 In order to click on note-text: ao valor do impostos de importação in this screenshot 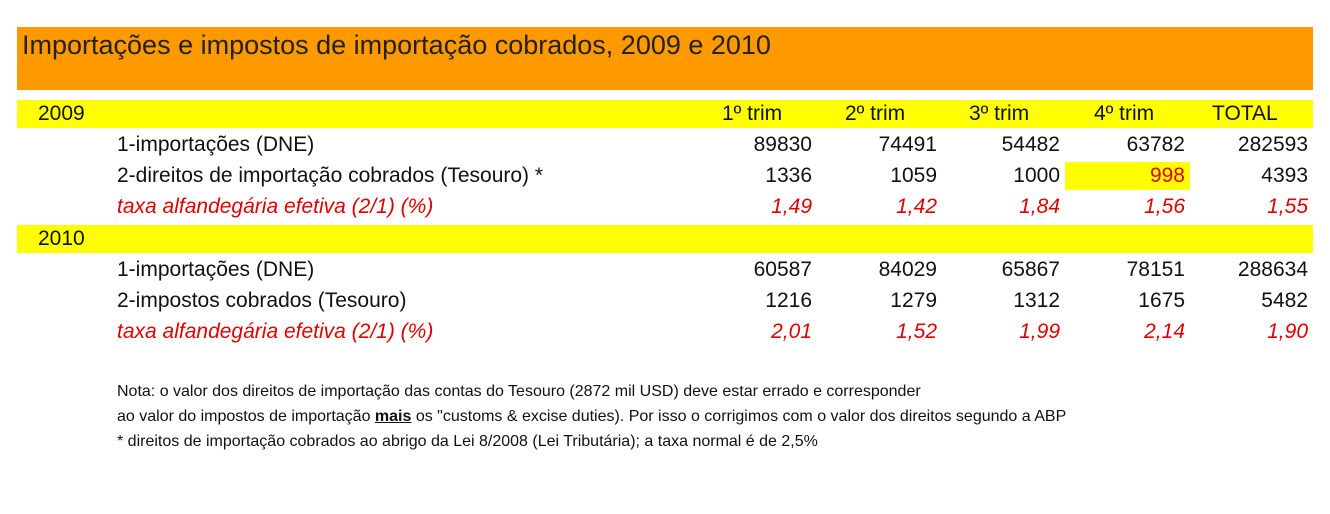, I will do `click(246, 416)`.